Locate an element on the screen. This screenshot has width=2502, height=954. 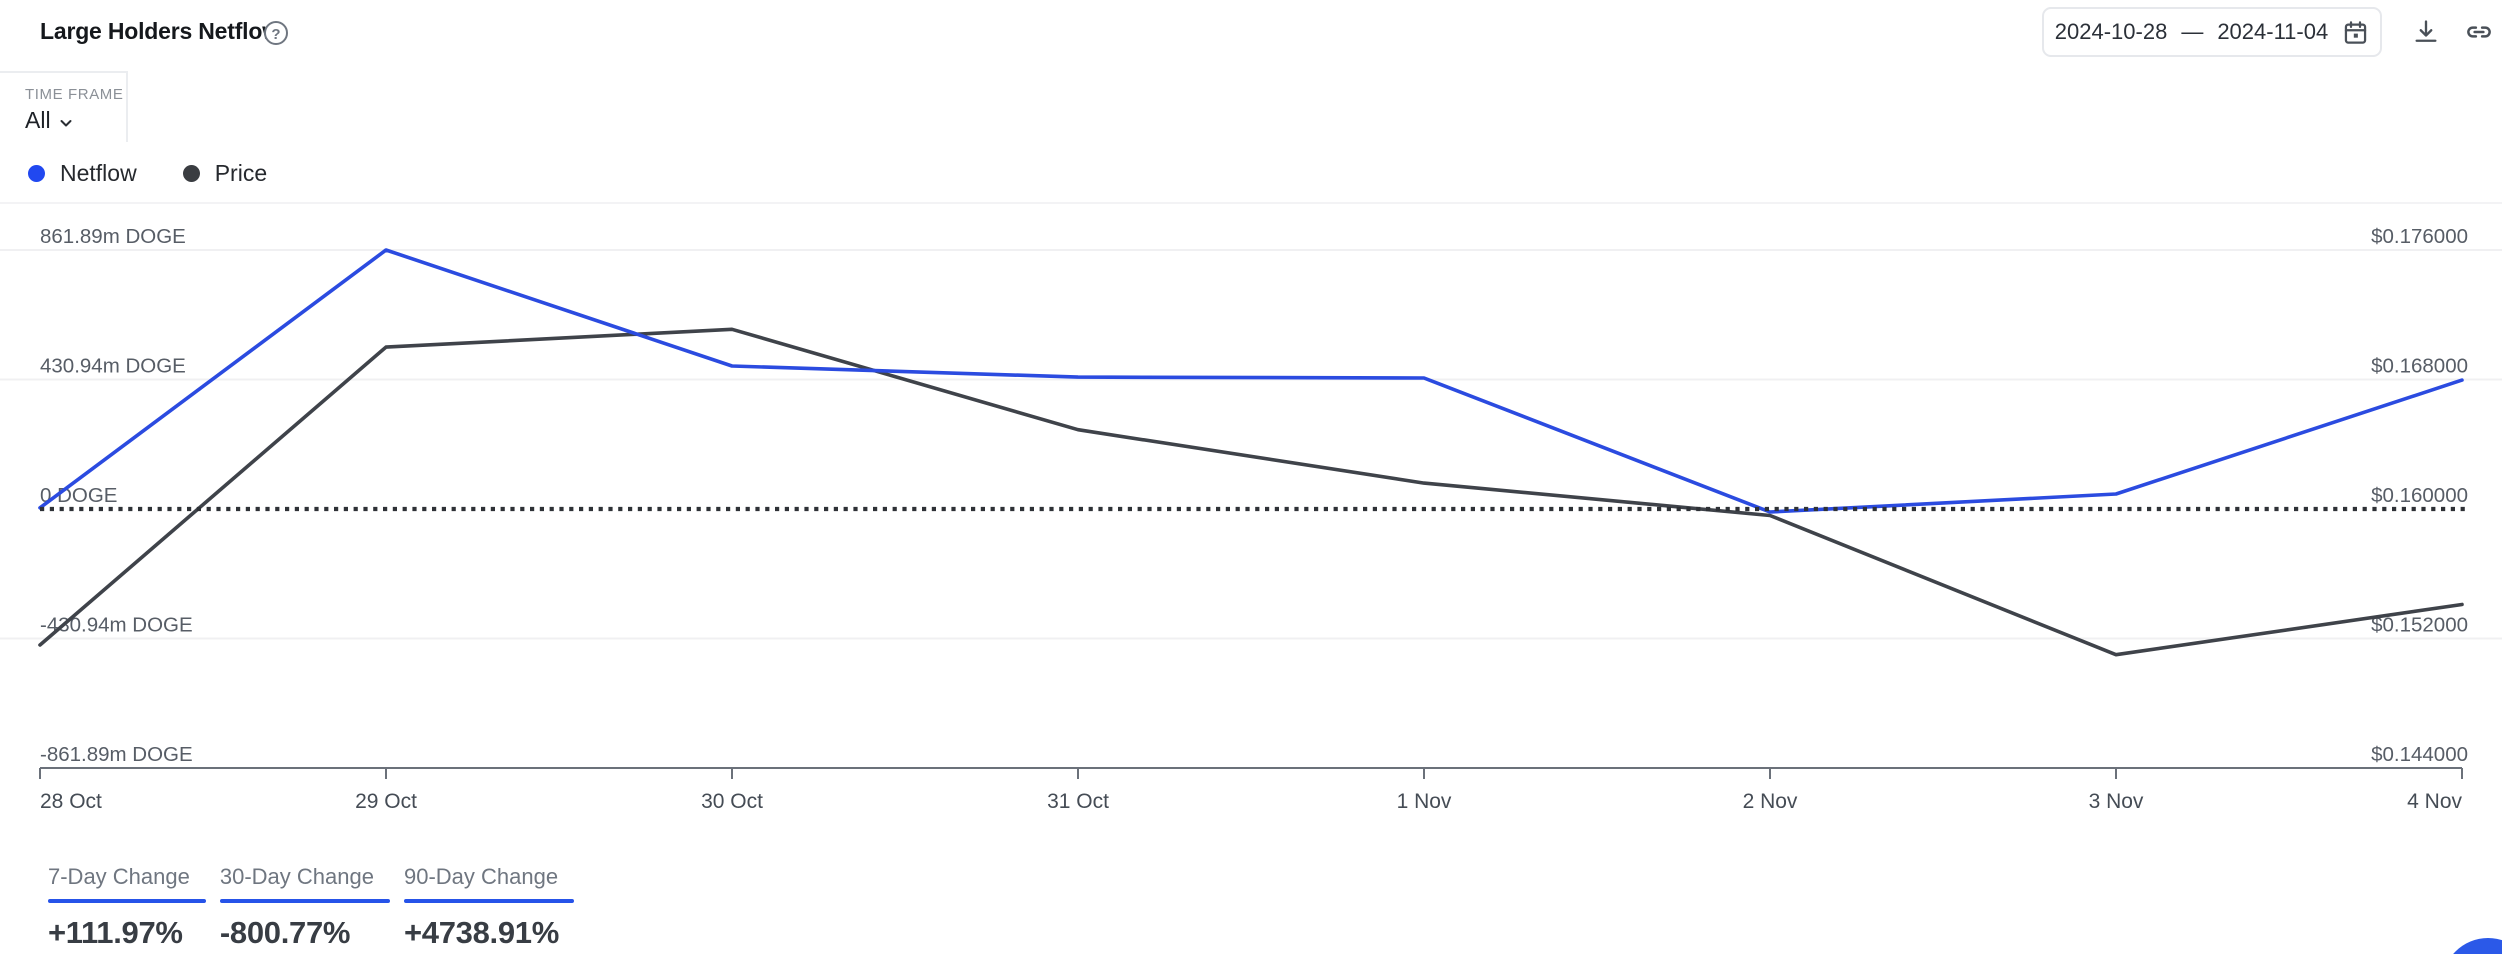
left-axis-label: -861.89m DOGE is located at coordinates (116, 754).